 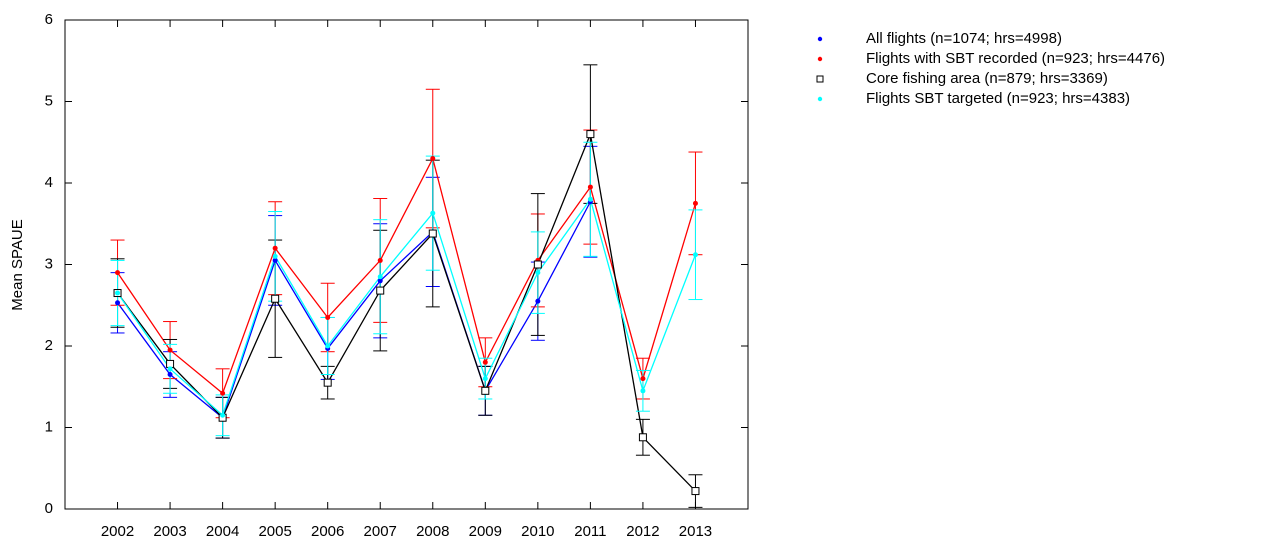 I want to click on x-tick-label: 2004, so click(x=222, y=531).